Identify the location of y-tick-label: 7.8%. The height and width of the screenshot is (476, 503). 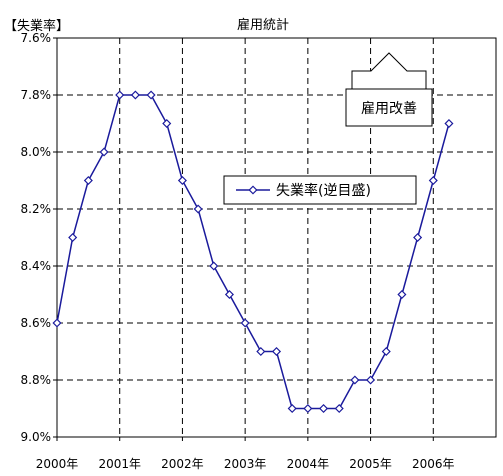
(36, 95).